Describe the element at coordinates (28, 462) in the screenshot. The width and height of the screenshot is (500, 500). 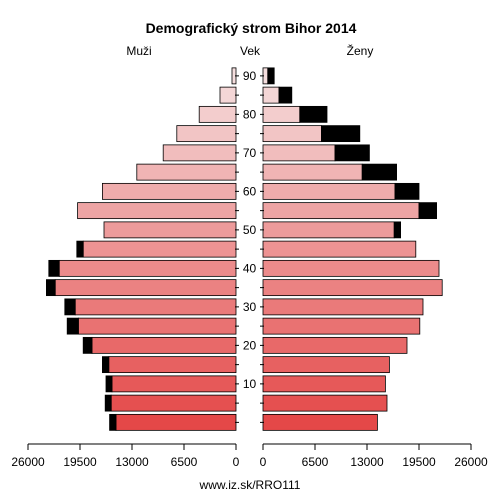
I see `left-x-tick-label: 26000` at that location.